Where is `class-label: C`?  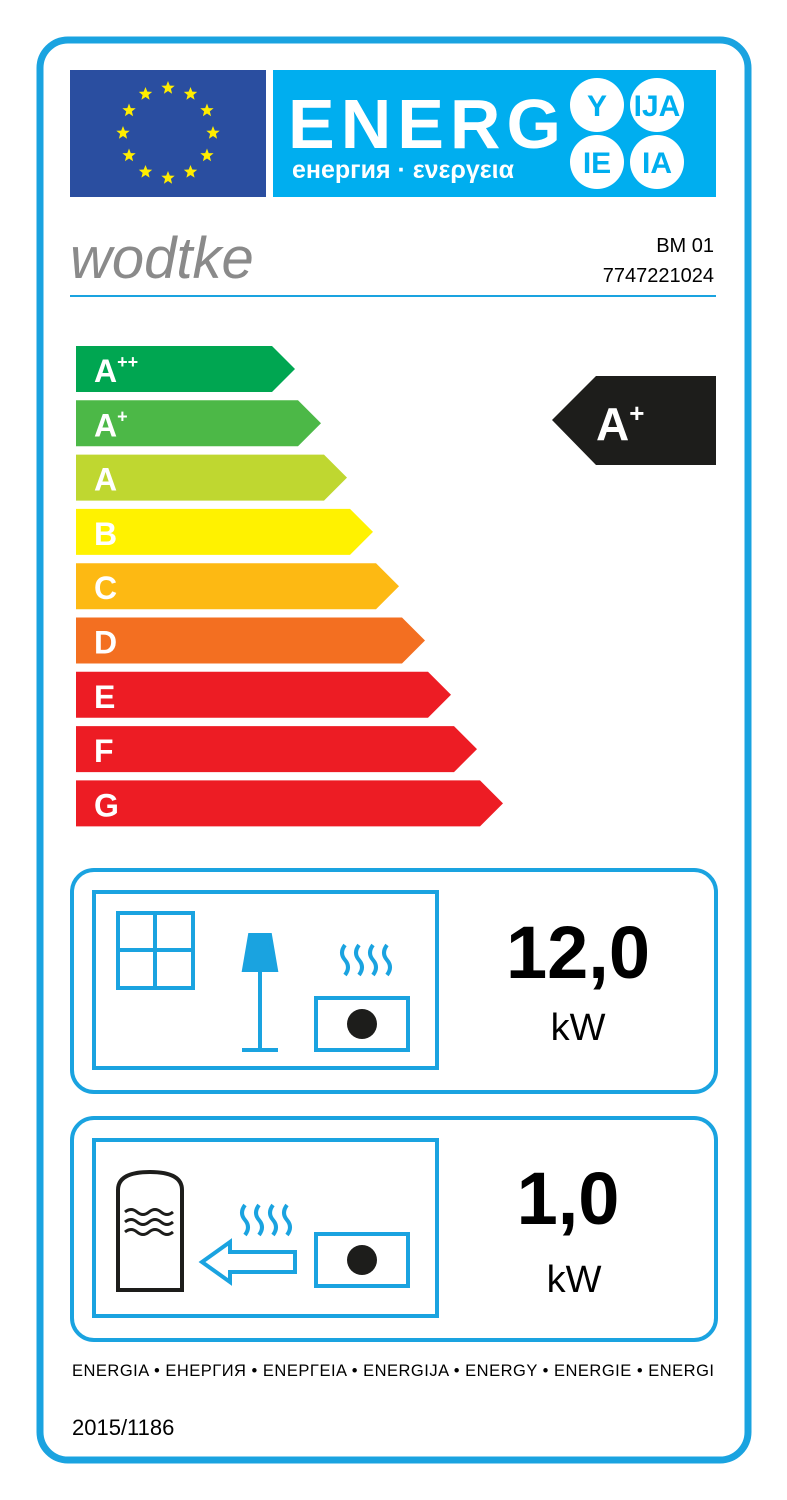
class-label: C is located at coordinates (105, 588).